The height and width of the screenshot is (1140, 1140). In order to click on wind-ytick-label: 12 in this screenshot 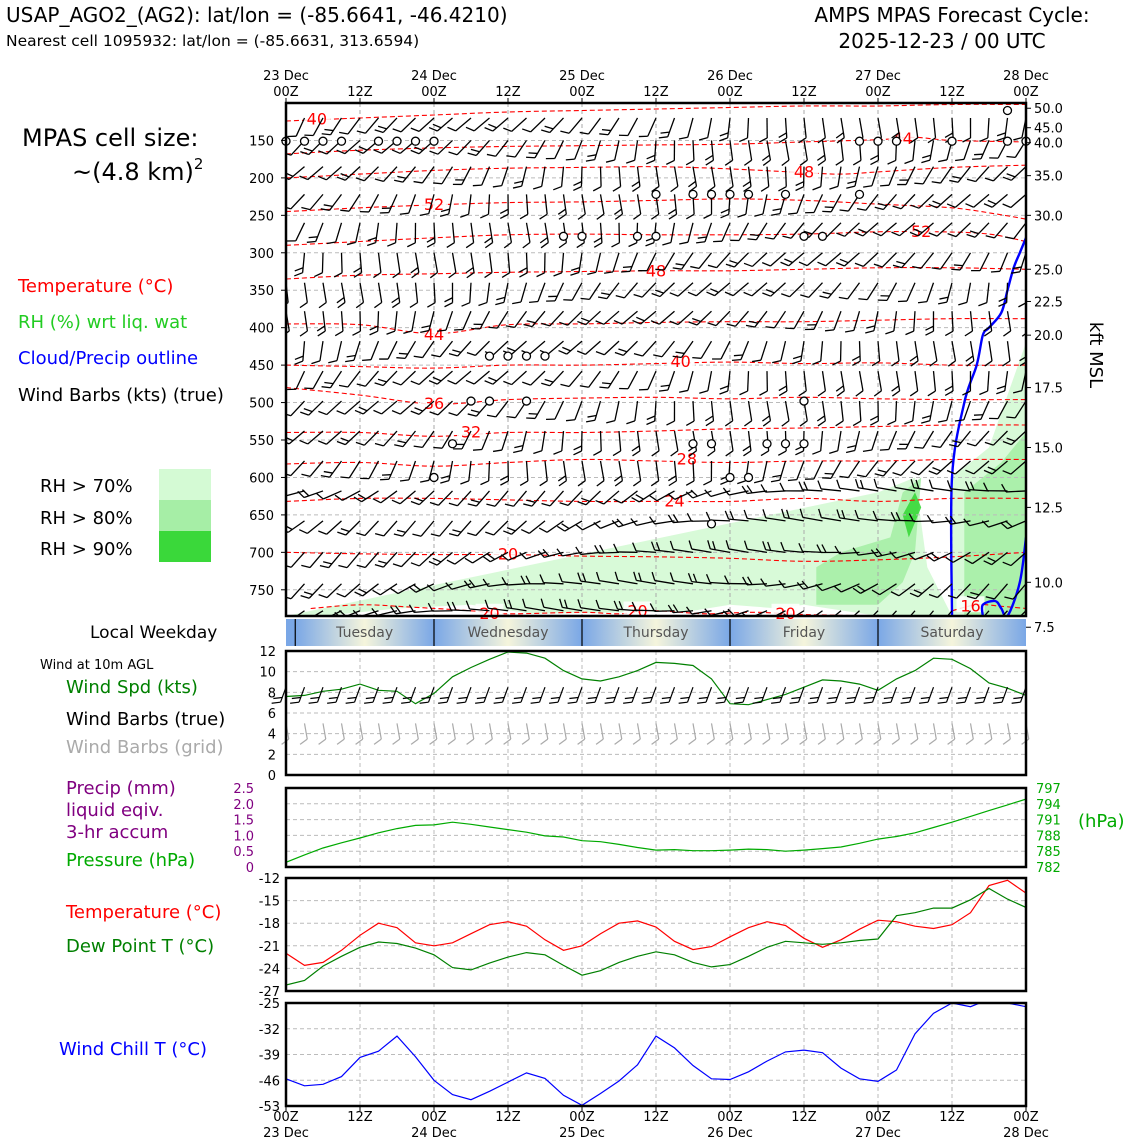, I will do `click(267, 652)`.